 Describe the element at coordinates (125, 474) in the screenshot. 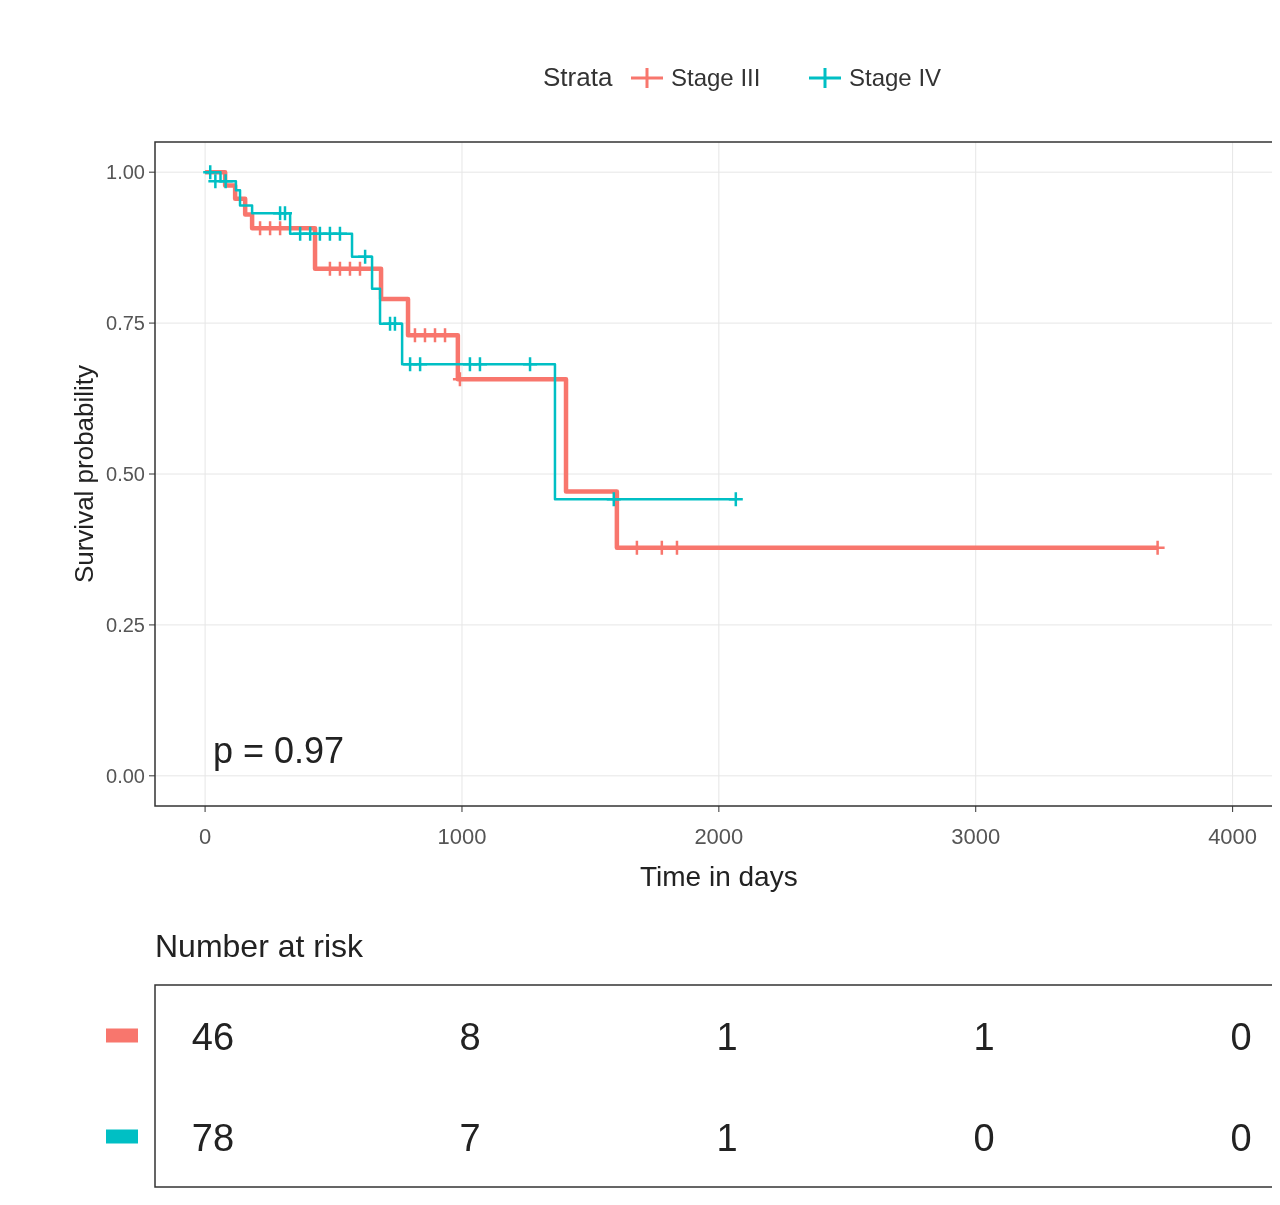

I see `y-tick-label: 0.50` at that location.